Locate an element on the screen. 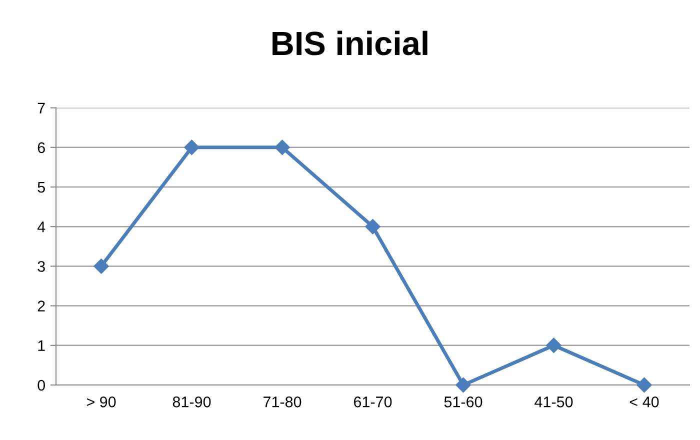 The width and height of the screenshot is (700, 440). y-tick-label: 5 is located at coordinates (41, 187).